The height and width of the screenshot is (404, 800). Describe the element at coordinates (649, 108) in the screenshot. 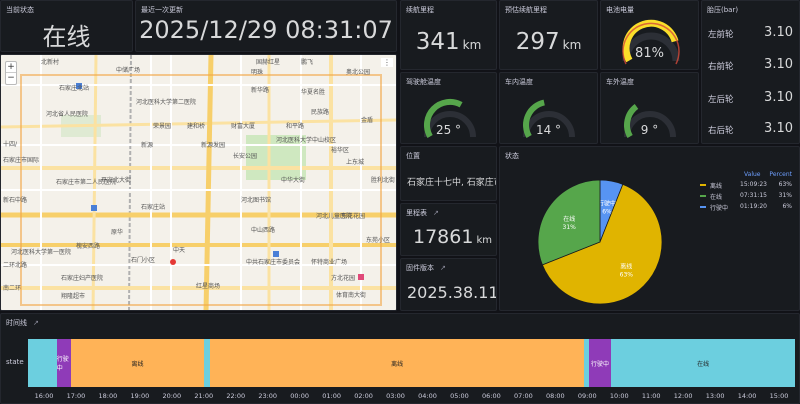

I see `outside-temp-panel: 车外温度 9 °` at that location.